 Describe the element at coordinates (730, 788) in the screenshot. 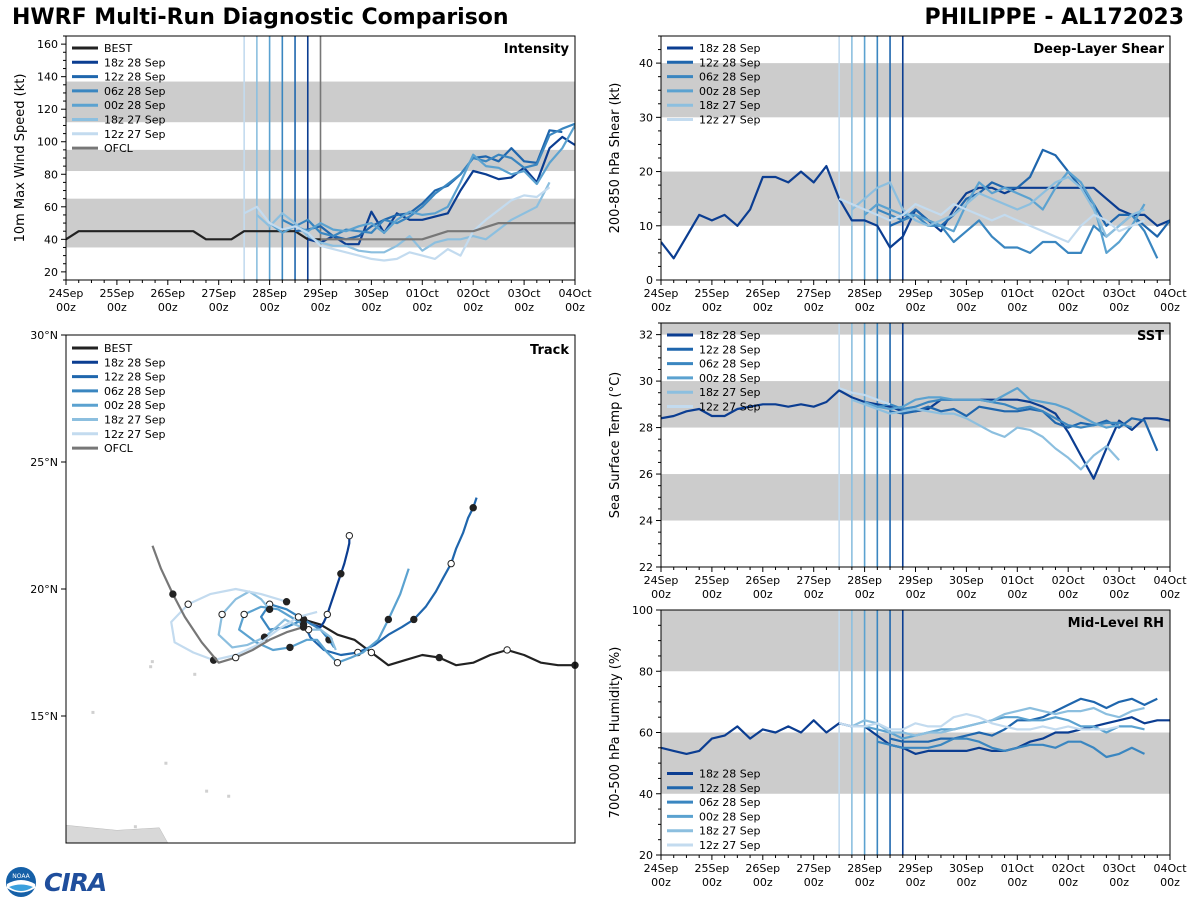

I see `rh-legend-label: 12z 28 Sep` at that location.